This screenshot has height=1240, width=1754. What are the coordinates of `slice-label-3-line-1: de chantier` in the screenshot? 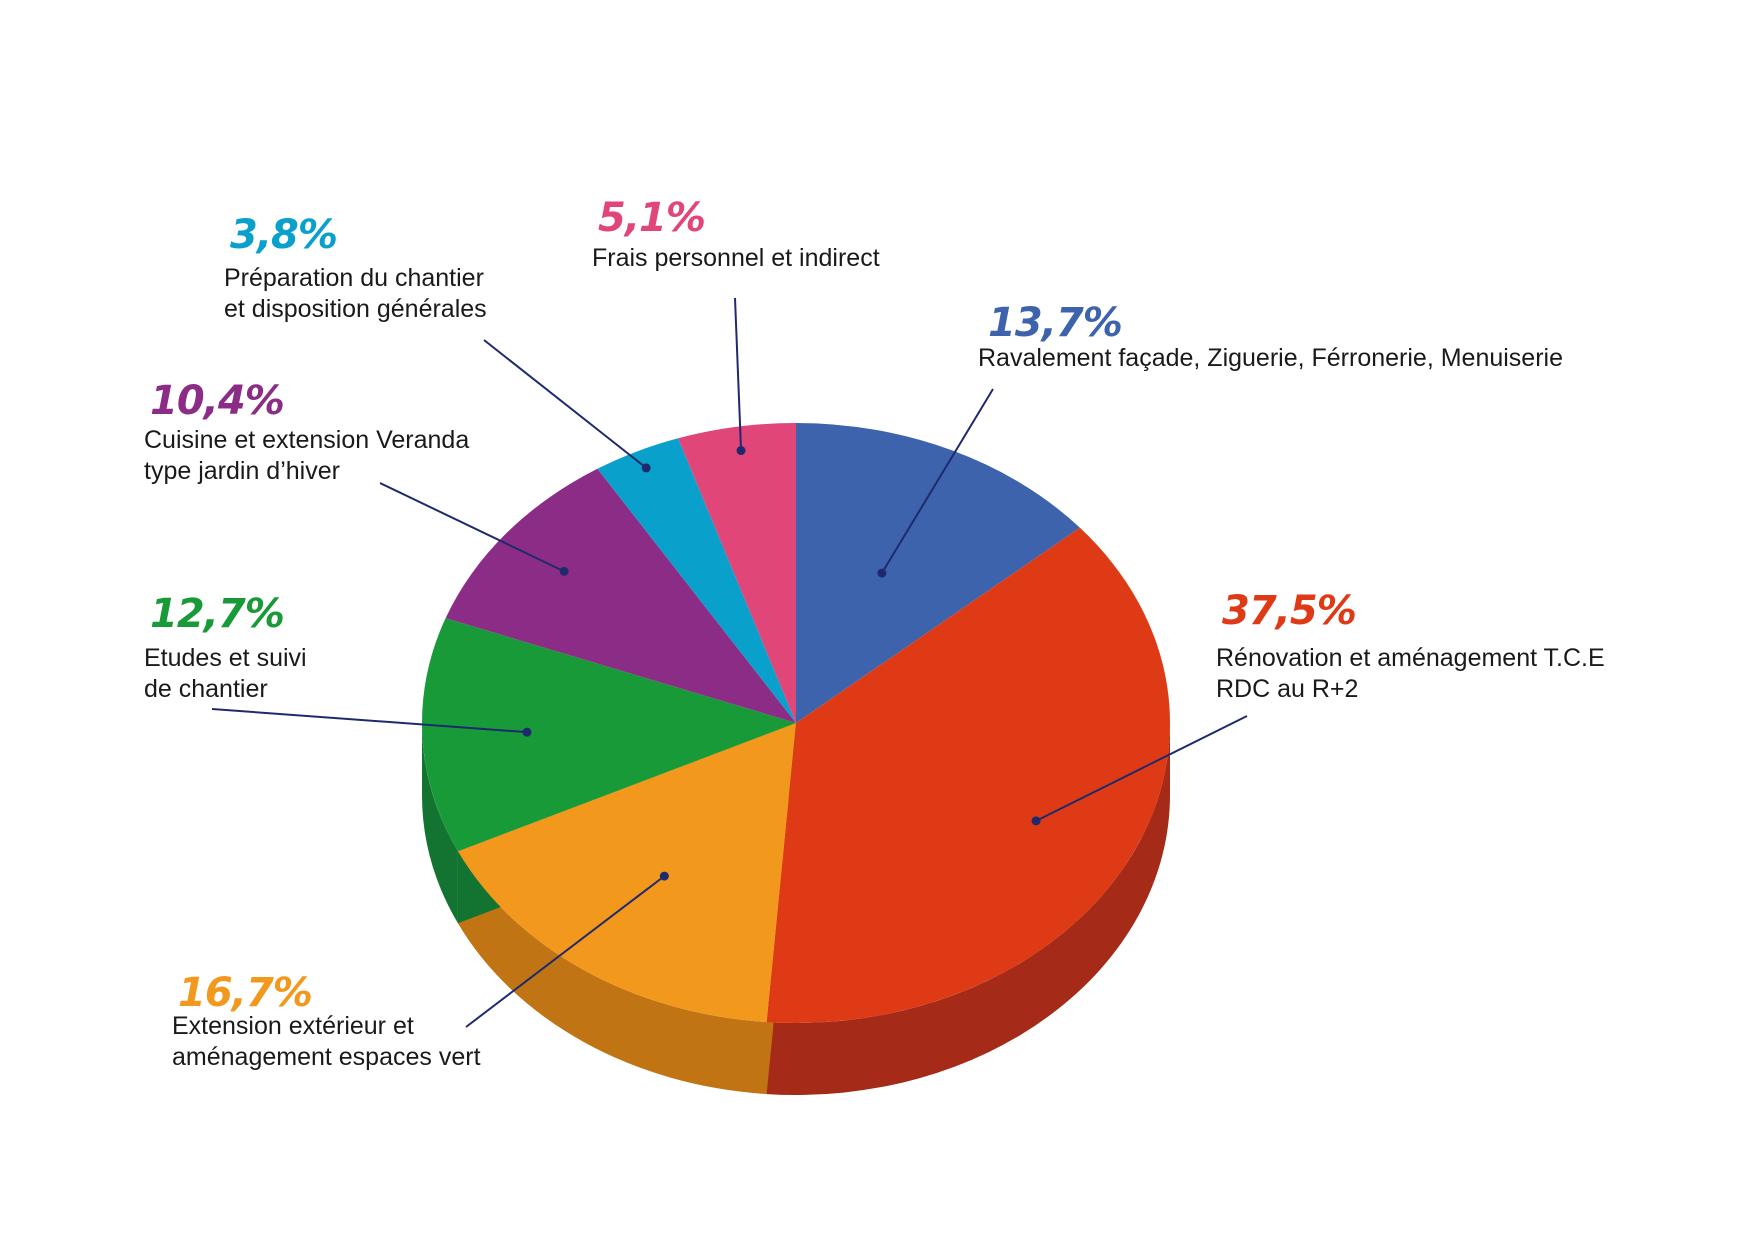 It's located at (206, 689).